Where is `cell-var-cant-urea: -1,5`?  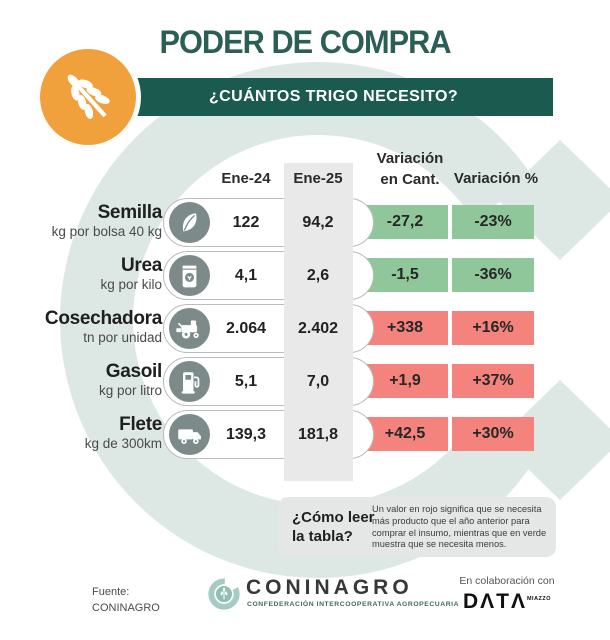
cell-var-cant-urea: -1,5 is located at coordinates (405, 275).